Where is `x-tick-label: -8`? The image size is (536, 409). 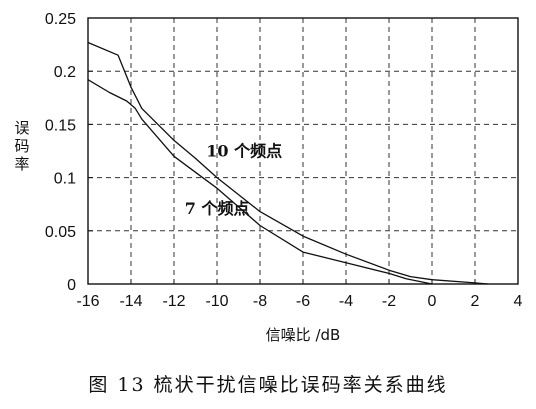
x-tick-label: -8 is located at coordinates (260, 301).